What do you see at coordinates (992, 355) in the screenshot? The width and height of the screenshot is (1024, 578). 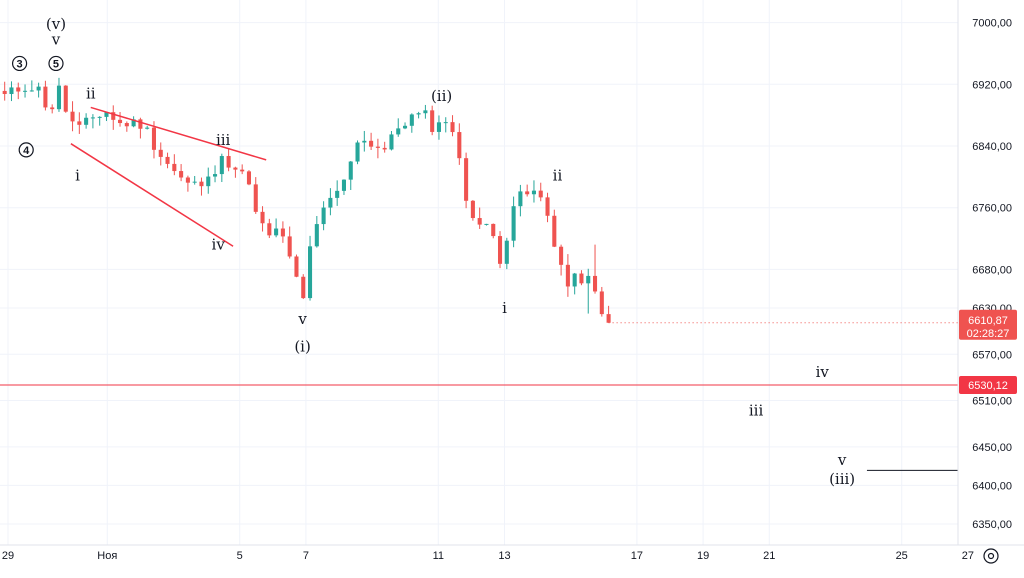 I see `y-tick-label: 6570,00` at bounding box center [992, 355].